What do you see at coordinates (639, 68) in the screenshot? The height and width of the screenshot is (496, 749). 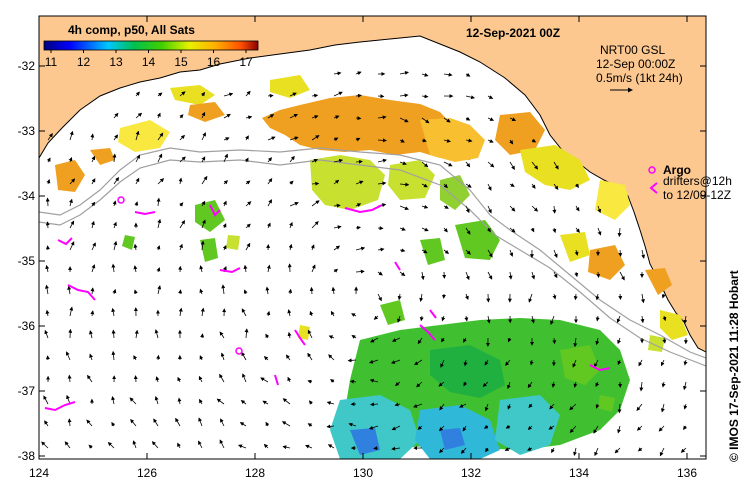 I see `current-info: NRT00 GSL 12-Sep 00:00Z 0.5m/s (1kt 24h)` at bounding box center [639, 68].